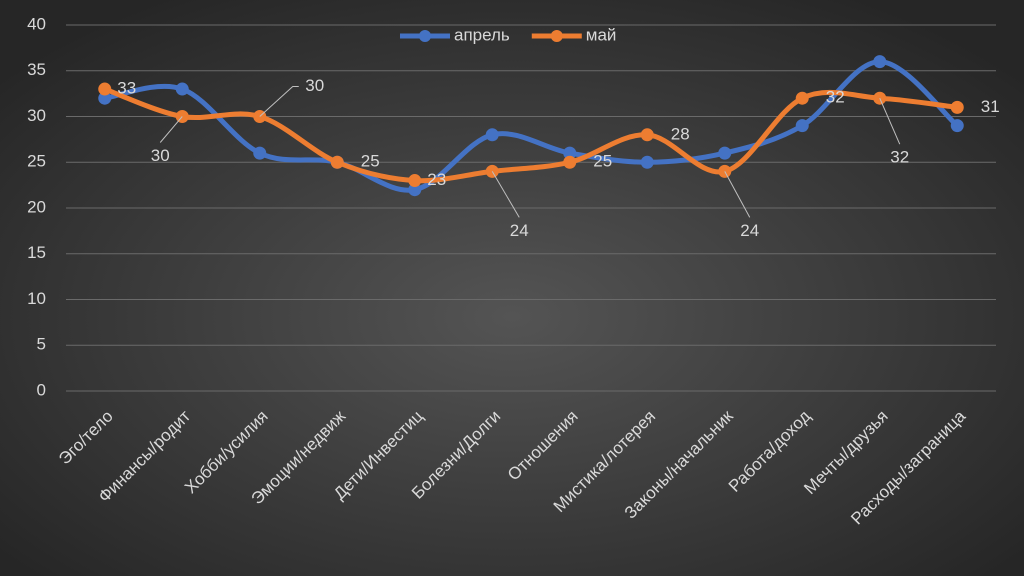 The width and height of the screenshot is (1024, 576). Describe the element at coordinates (36, 206) in the screenshot. I see `y-tick-label: 20` at that location.